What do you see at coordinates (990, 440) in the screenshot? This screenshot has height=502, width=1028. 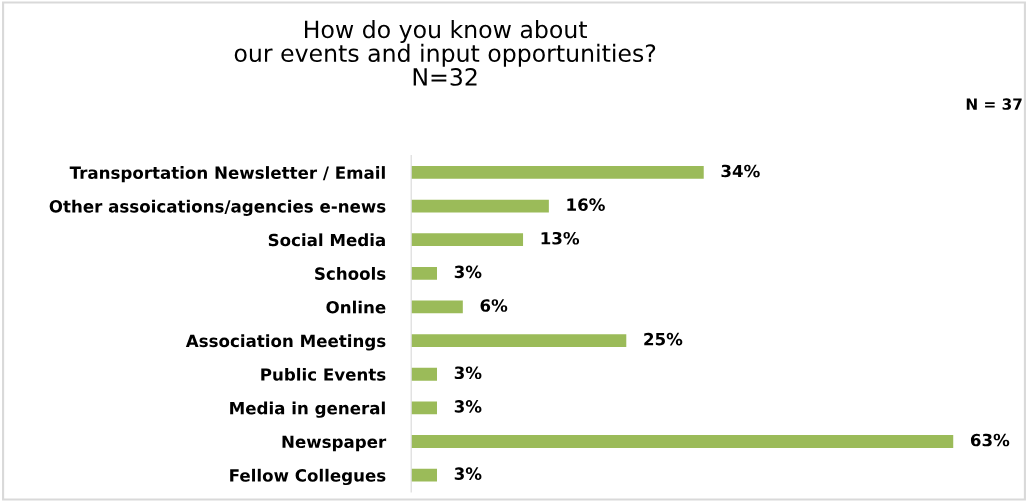 I see `data-label: 63%` at bounding box center [990, 440].